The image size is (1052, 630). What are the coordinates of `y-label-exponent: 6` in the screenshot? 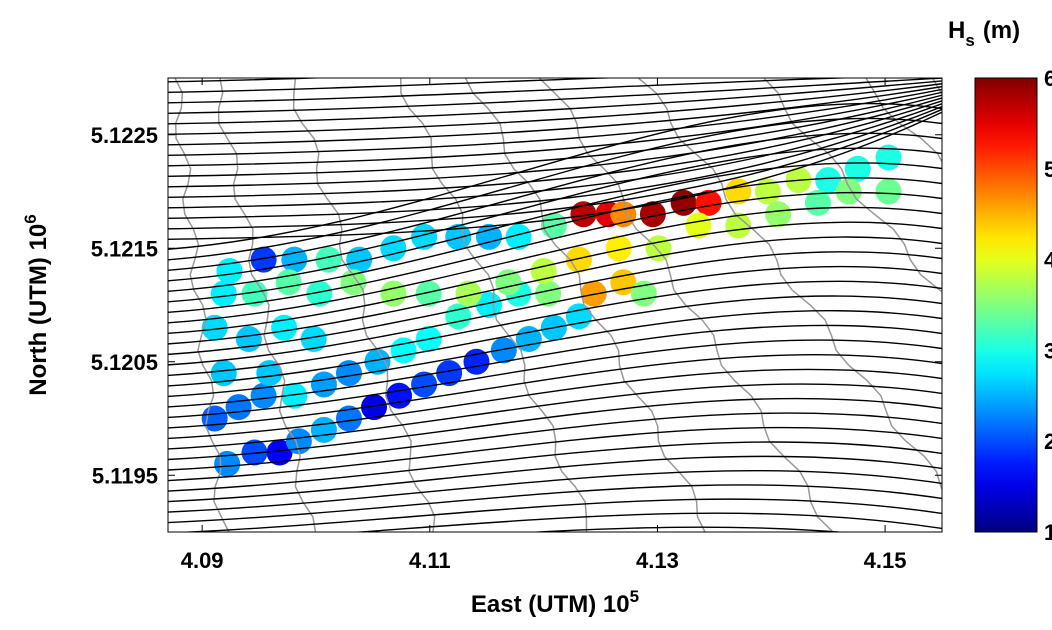 It's located at (30, 218).